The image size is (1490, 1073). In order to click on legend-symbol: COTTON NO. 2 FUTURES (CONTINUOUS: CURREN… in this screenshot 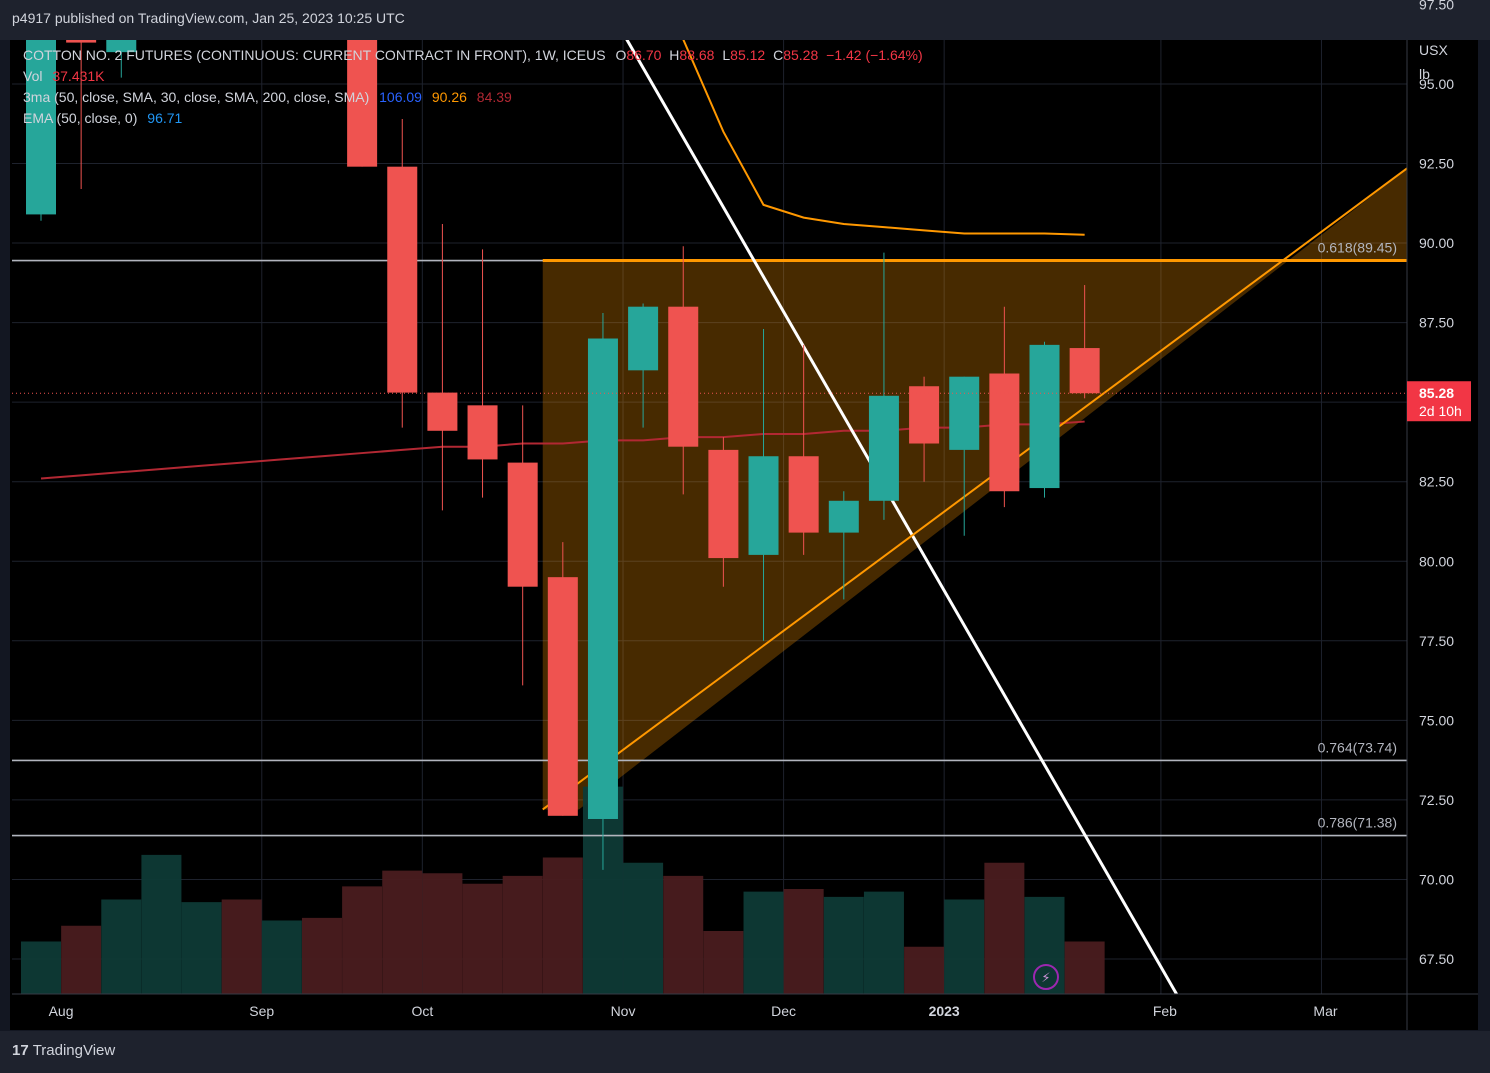, I will do `click(314, 55)`.